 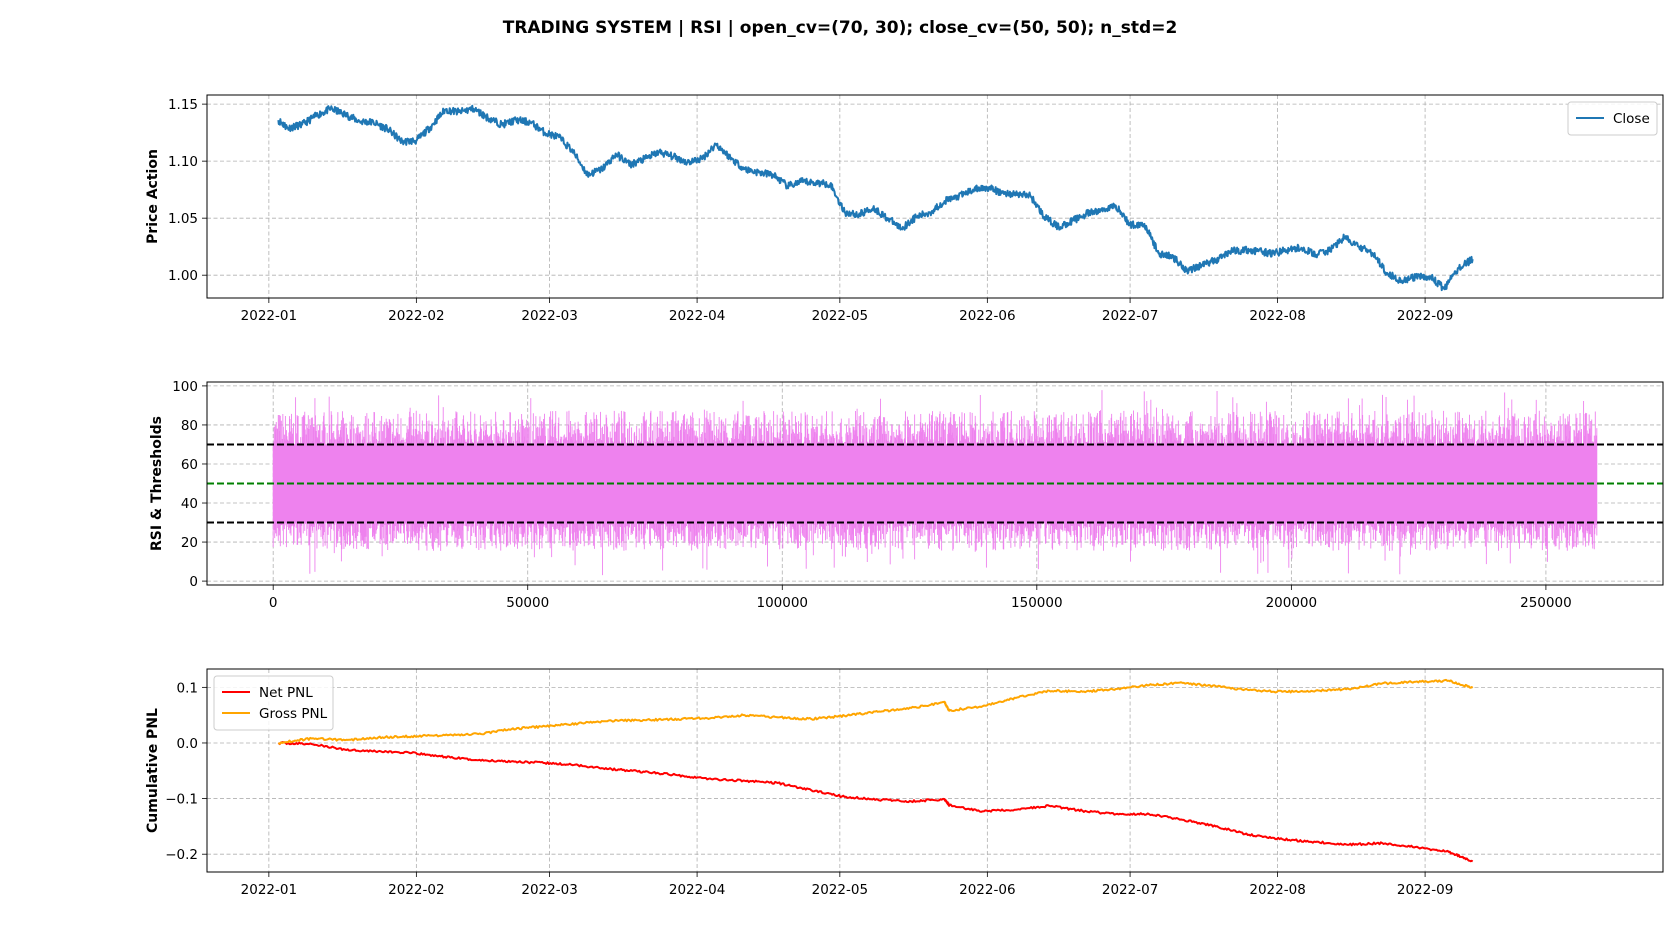 I want to click on pnl-legend-label: Gross PNL, so click(x=293, y=714).